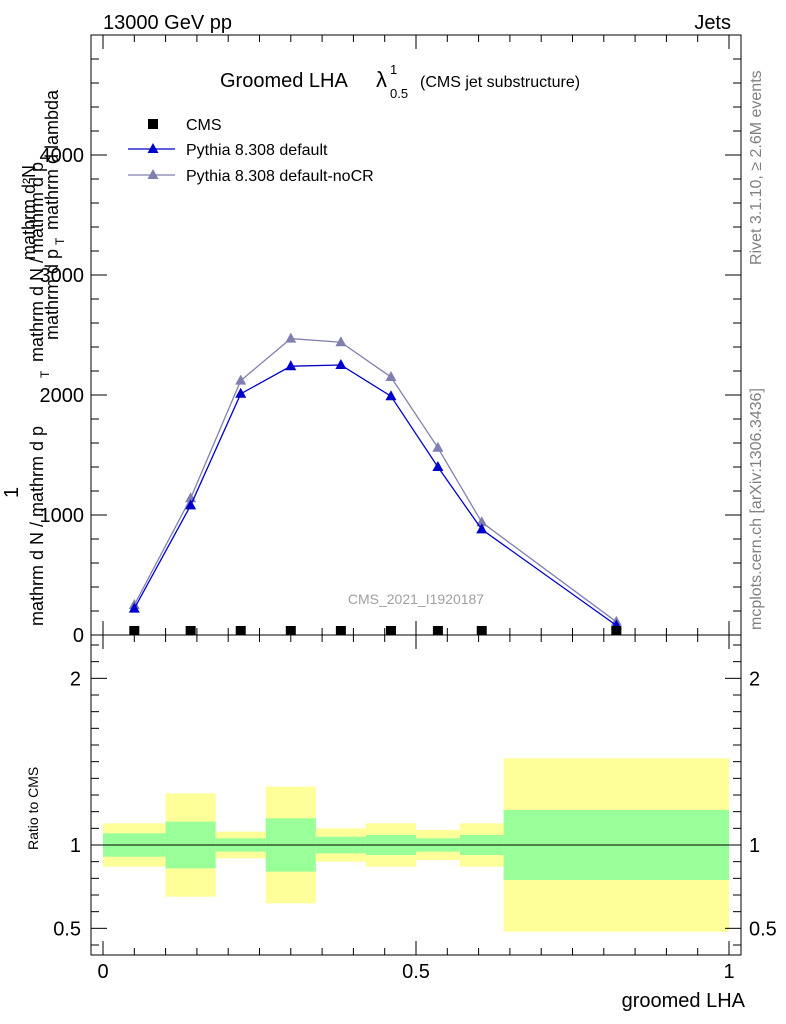 The image size is (786, 1024). Describe the element at coordinates (204, 125) in the screenshot. I see `legend-label-cms: CMS` at that location.